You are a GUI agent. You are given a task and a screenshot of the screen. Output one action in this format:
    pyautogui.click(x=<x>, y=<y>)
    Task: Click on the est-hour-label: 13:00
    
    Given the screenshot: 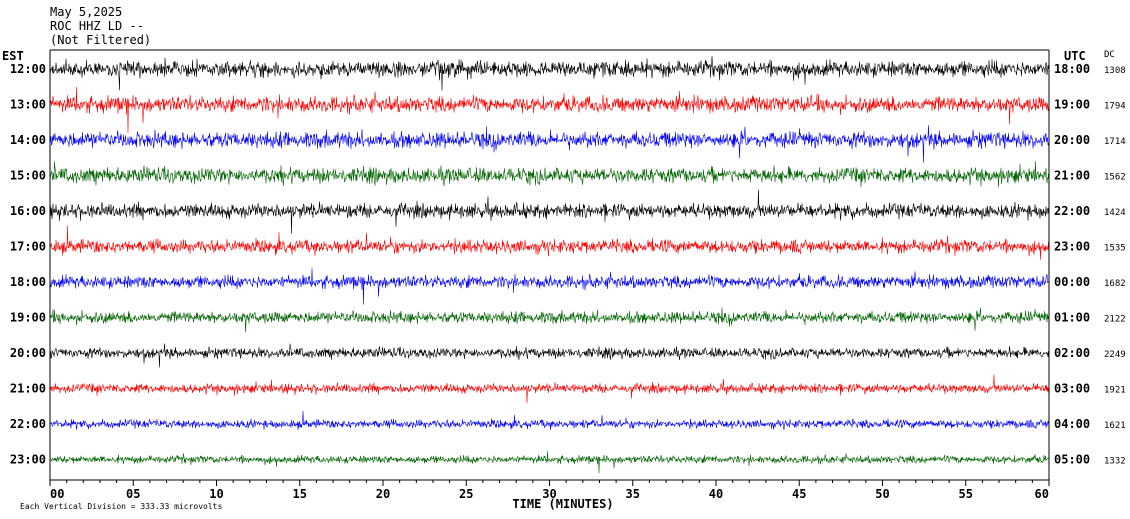 What is the action you would take?
    pyautogui.click(x=28, y=105)
    